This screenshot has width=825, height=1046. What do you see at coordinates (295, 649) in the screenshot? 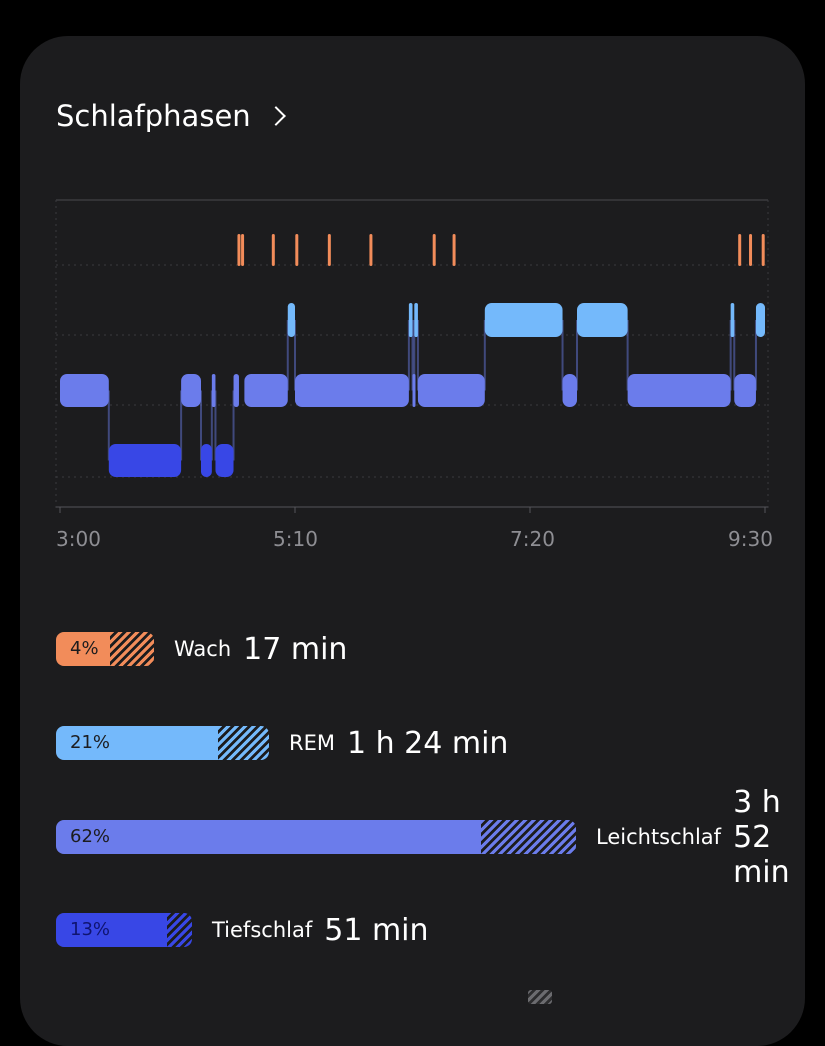
I see `stat-value: 17 min` at bounding box center [295, 649].